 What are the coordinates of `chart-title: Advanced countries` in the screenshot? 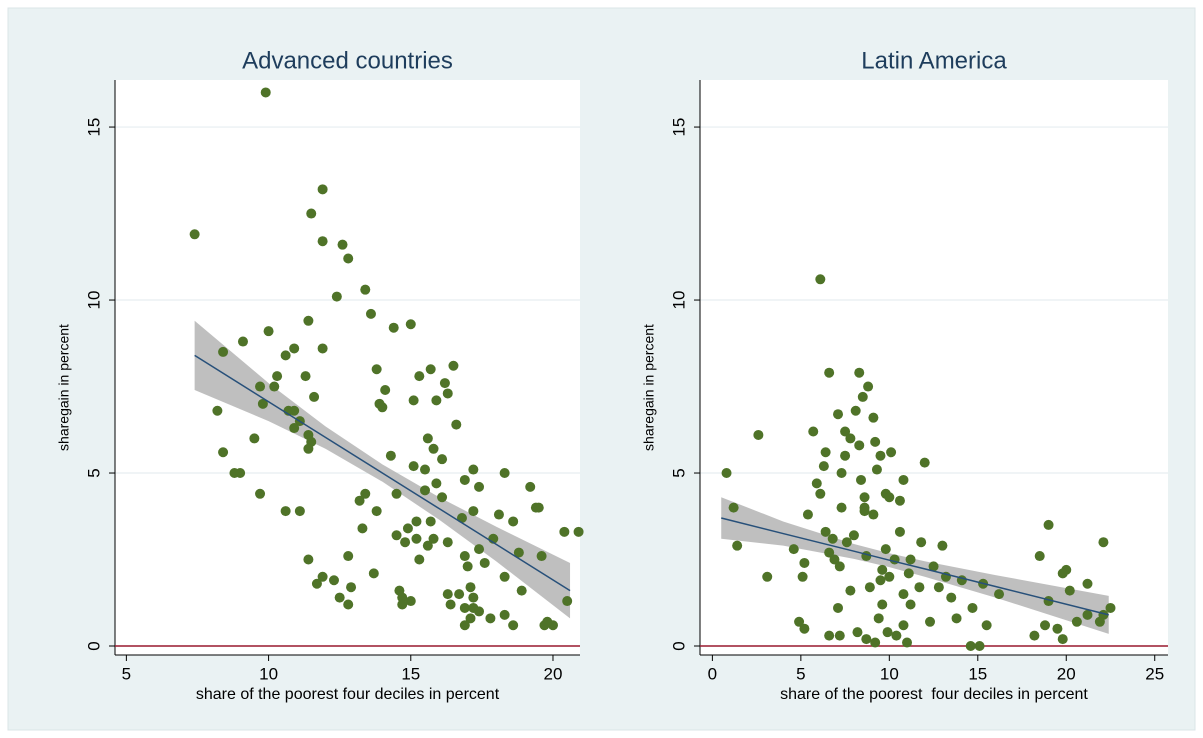 It's located at (347, 60).